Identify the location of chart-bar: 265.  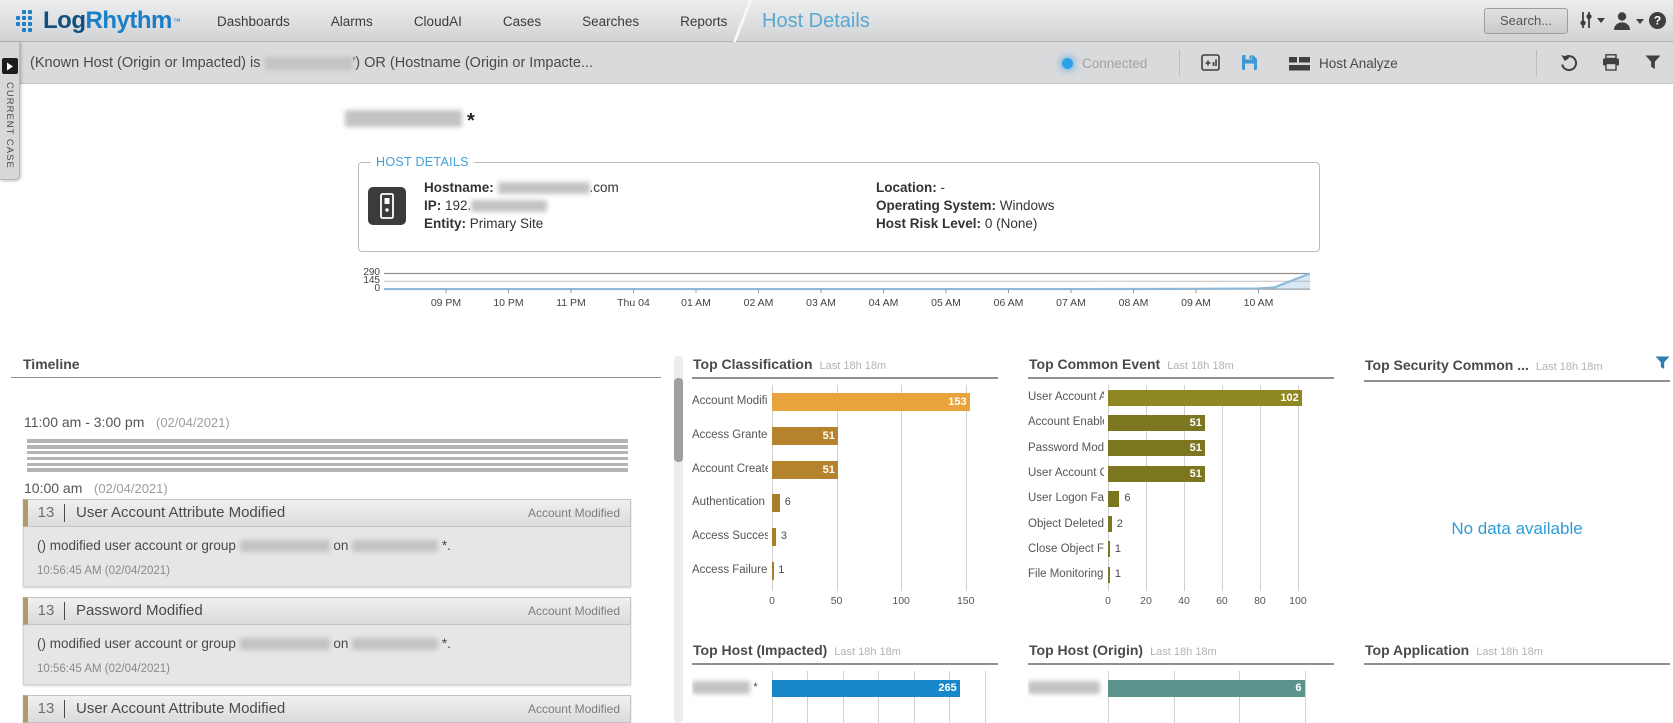
(866, 688).